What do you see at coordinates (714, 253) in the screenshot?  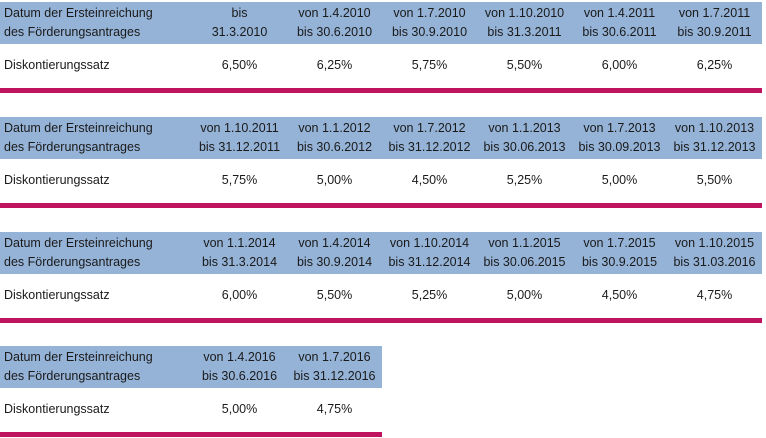 I see `period-cell: von 1.10.2015 bis 31.03.2016` at bounding box center [714, 253].